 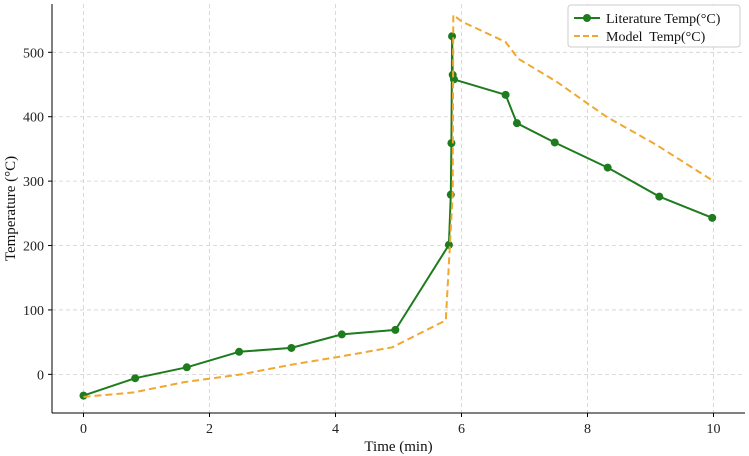 I want to click on y-tick-label: 500, so click(x=33, y=53).